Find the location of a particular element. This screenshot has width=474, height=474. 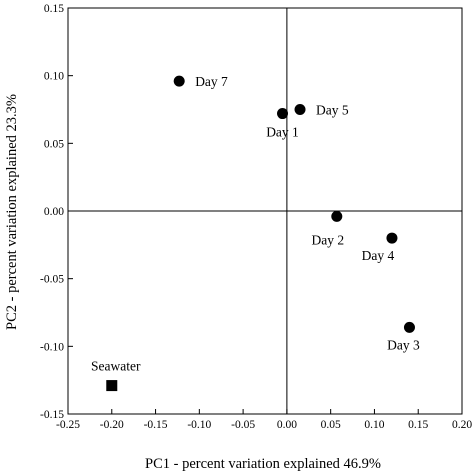

point-label-day-7: Day 7 is located at coordinates (211, 81).